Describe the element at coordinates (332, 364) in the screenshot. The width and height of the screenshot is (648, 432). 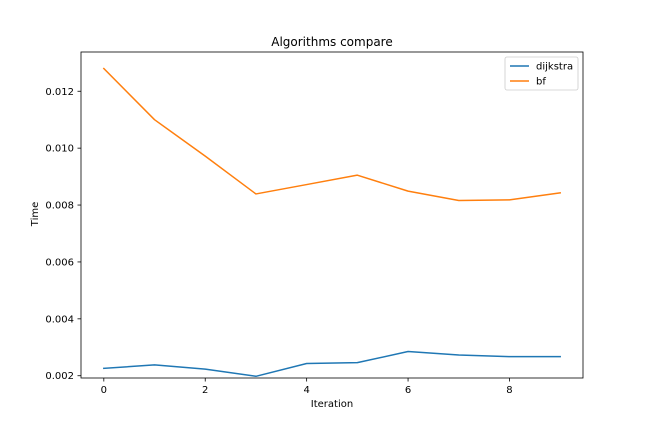
I see `series-line-dijkstra` at that location.